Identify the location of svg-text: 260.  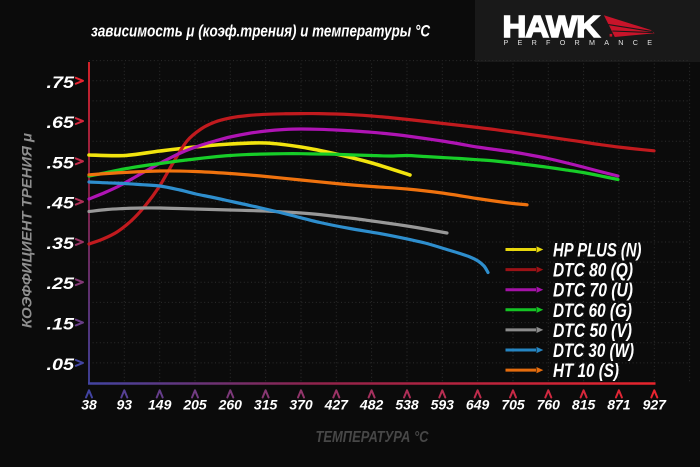
(230, 405).